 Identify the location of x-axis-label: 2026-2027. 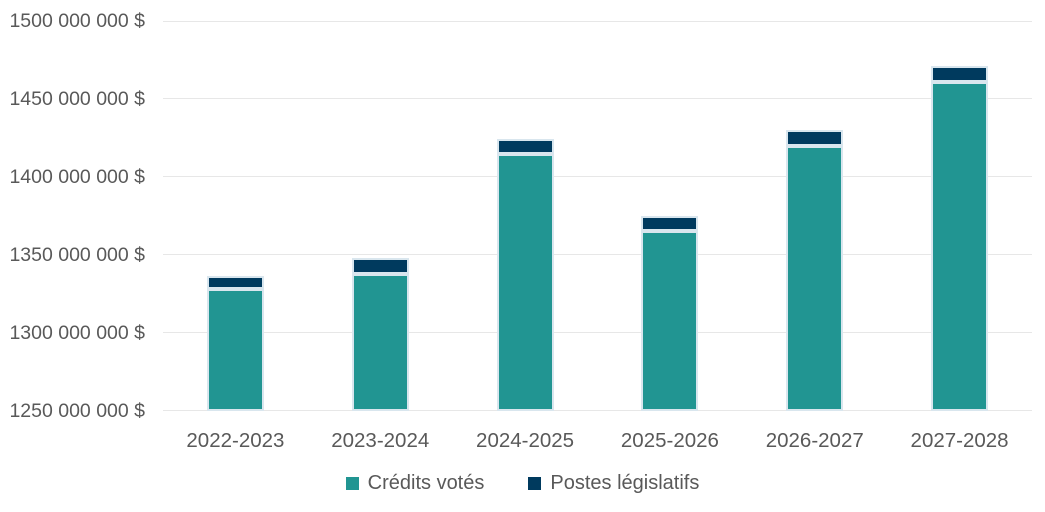
(814, 440).